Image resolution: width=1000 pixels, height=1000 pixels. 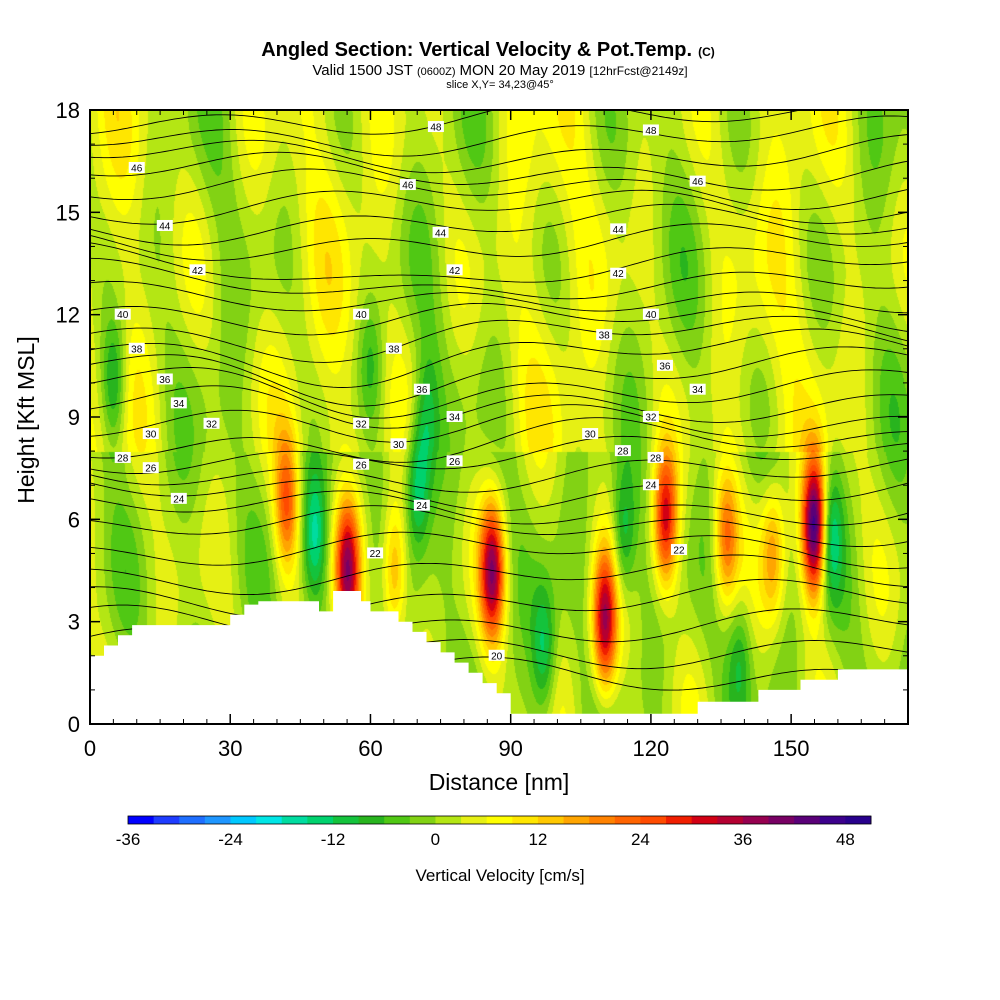 What do you see at coordinates (791, 748) in the screenshot?
I see `x-tick-label: 150` at bounding box center [791, 748].